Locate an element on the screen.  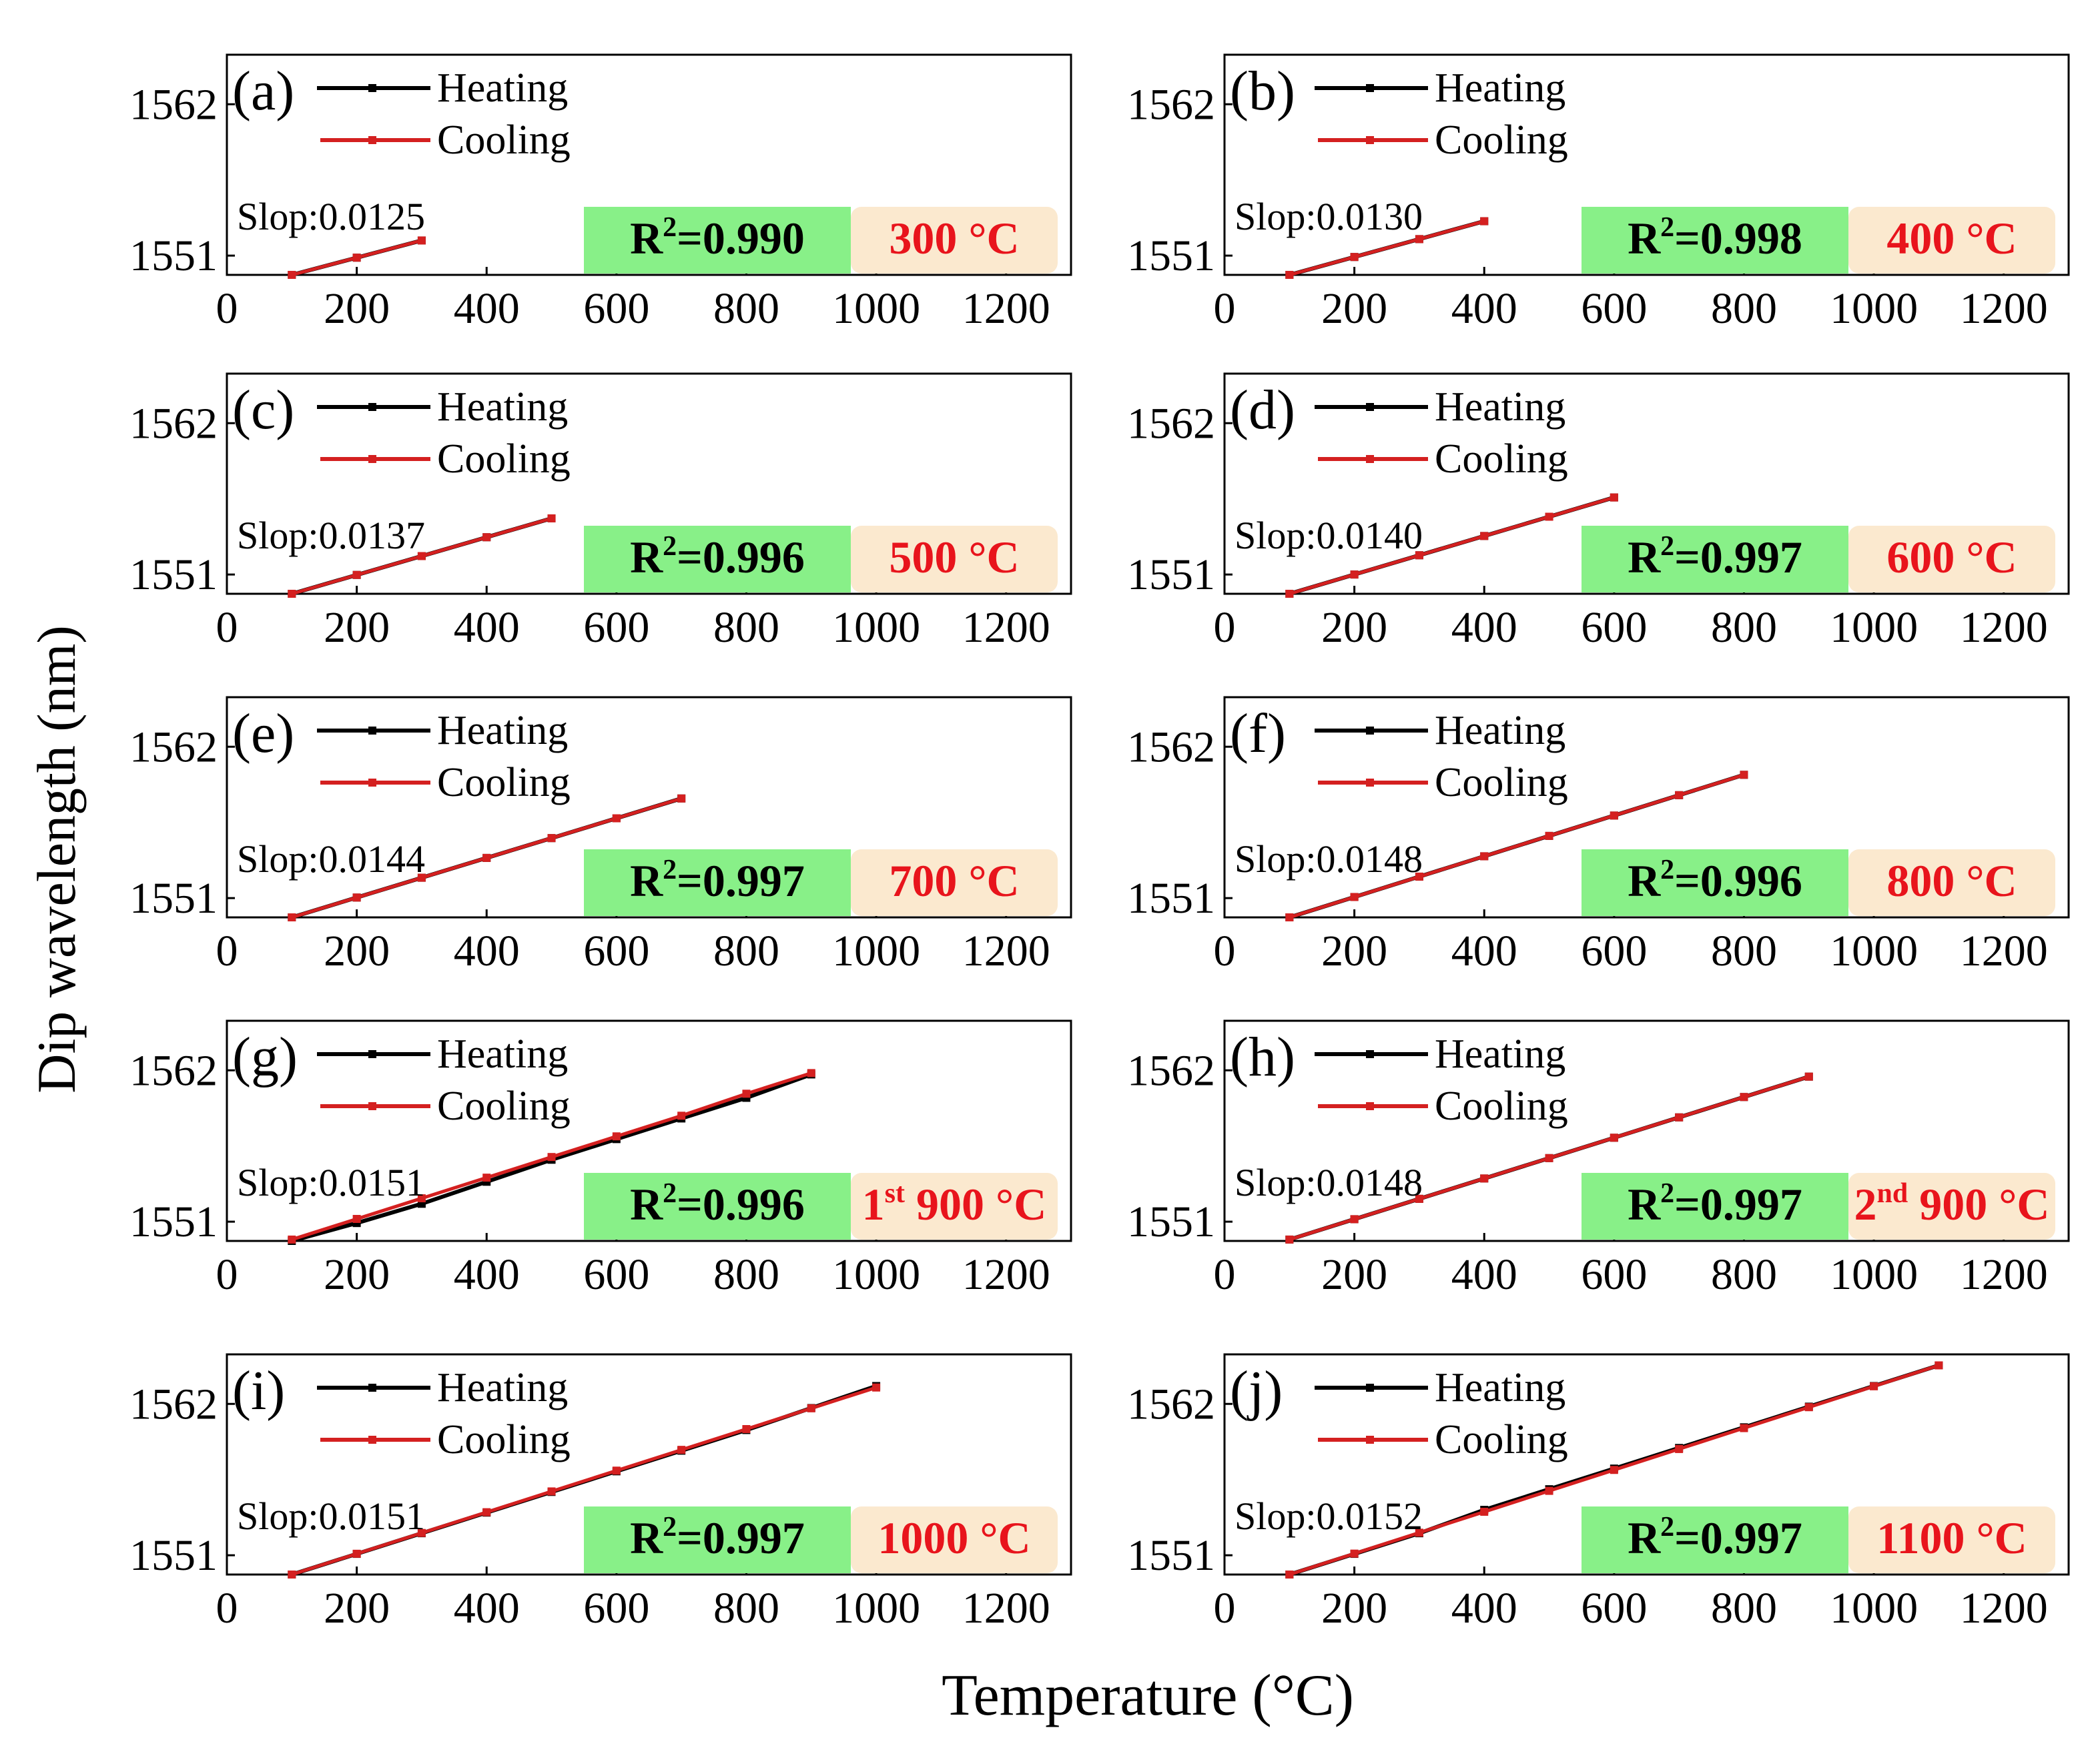
r2-label: R2=0.998 is located at coordinates (1715, 238).